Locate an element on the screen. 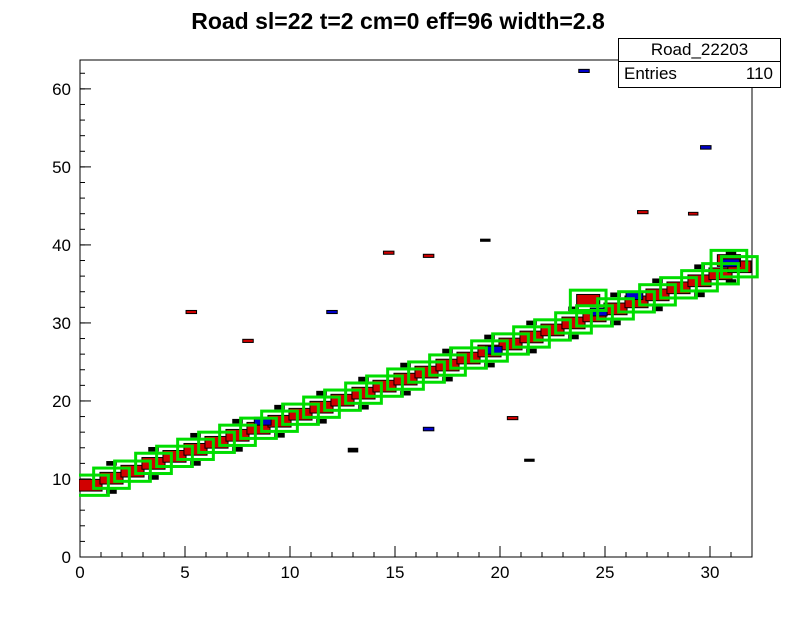 This screenshot has width=796, height=622. y-tick-label: 60 is located at coordinates (61, 89).